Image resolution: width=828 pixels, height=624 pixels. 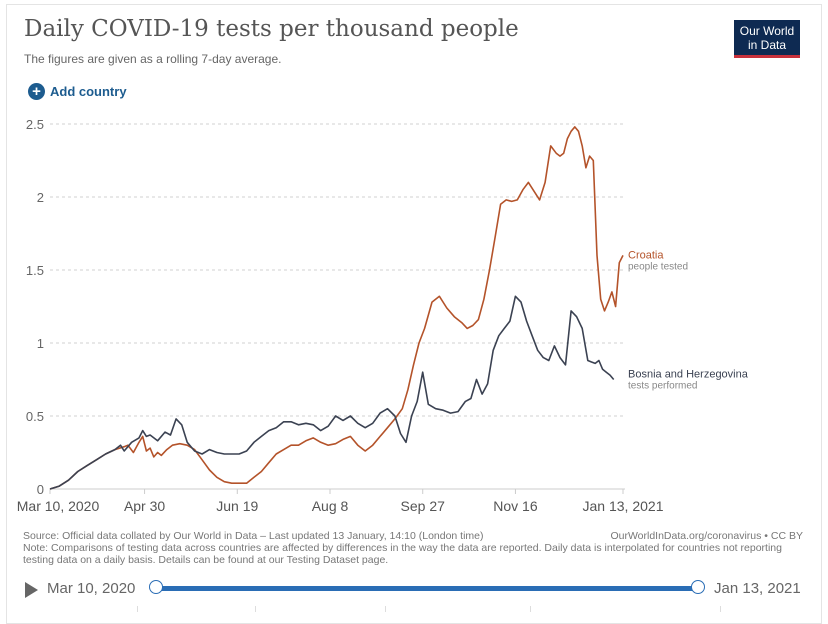 I want to click on y-tick-label: 0, so click(x=40, y=489).